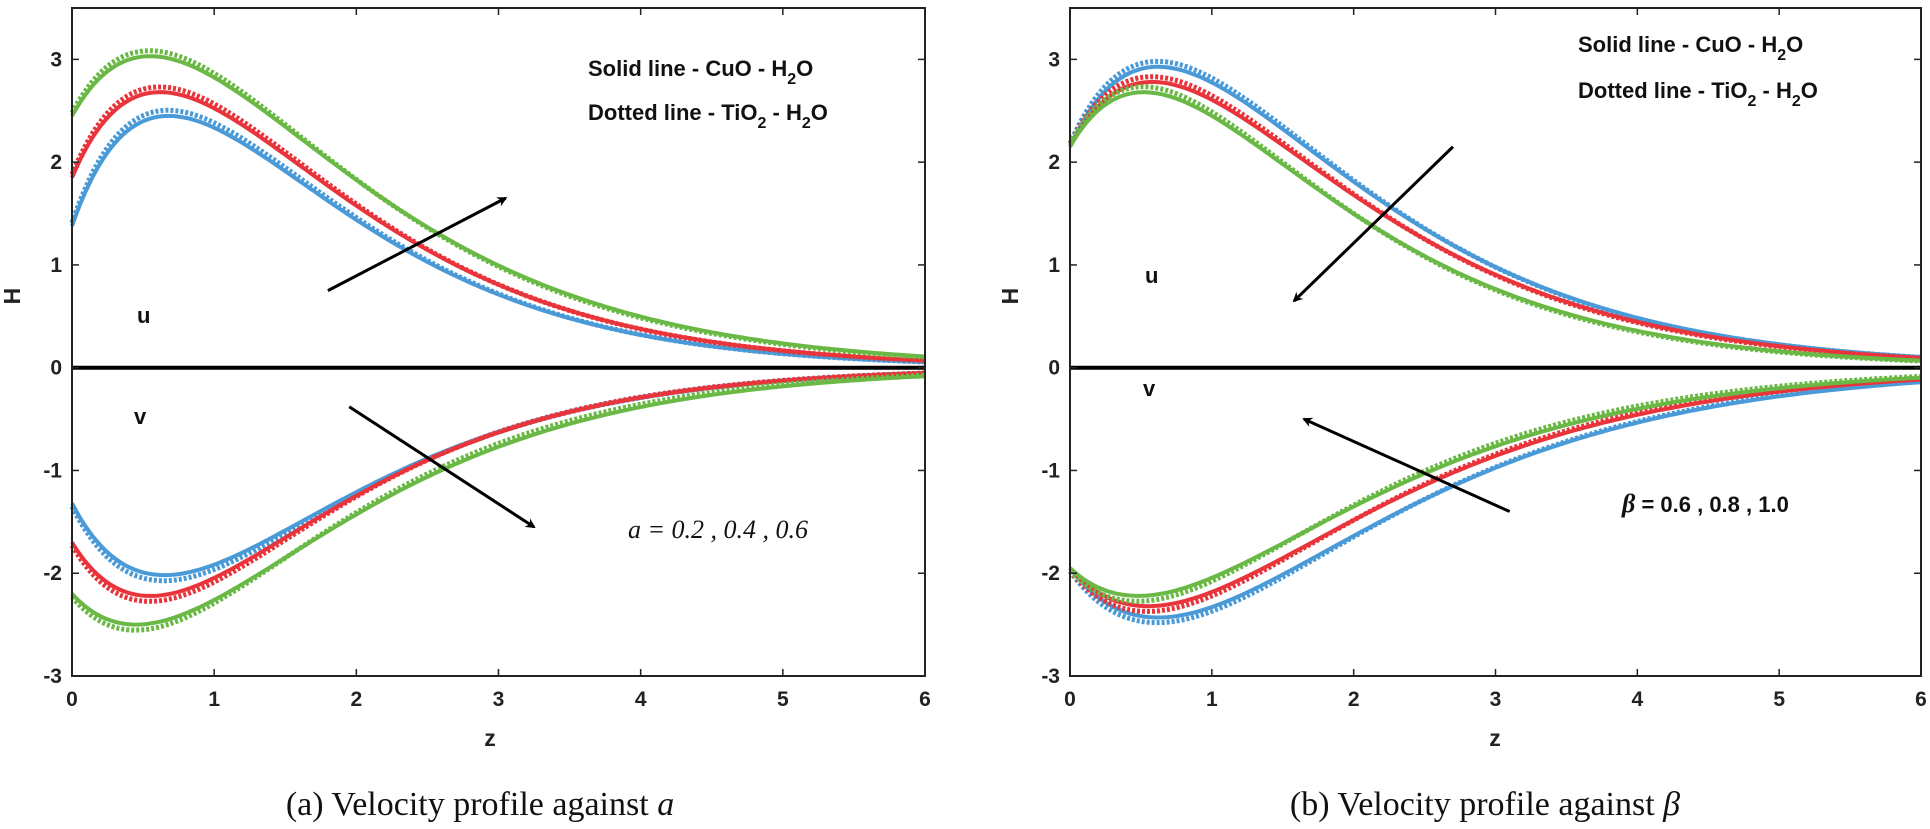  What do you see at coordinates (1628, 503) in the screenshot?
I see `panel-b-parameter-symbol: β` at bounding box center [1628, 503].